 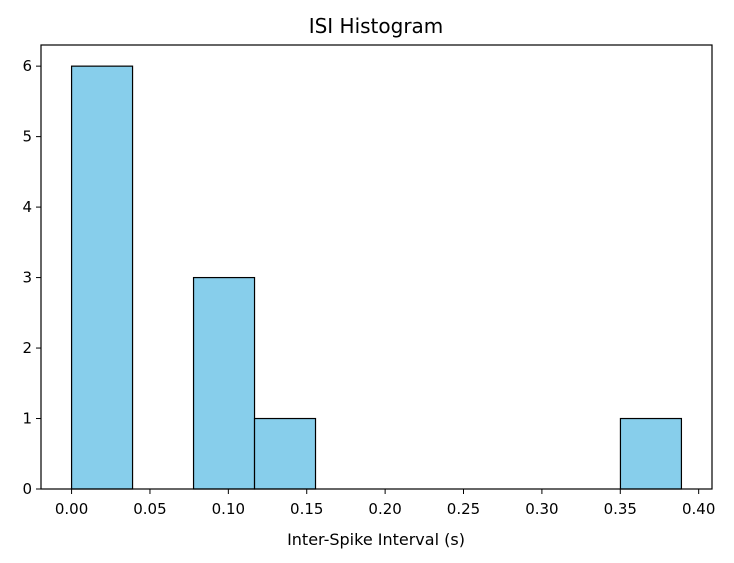 I want to click on y-tick-label: 4, so click(x=27, y=207).